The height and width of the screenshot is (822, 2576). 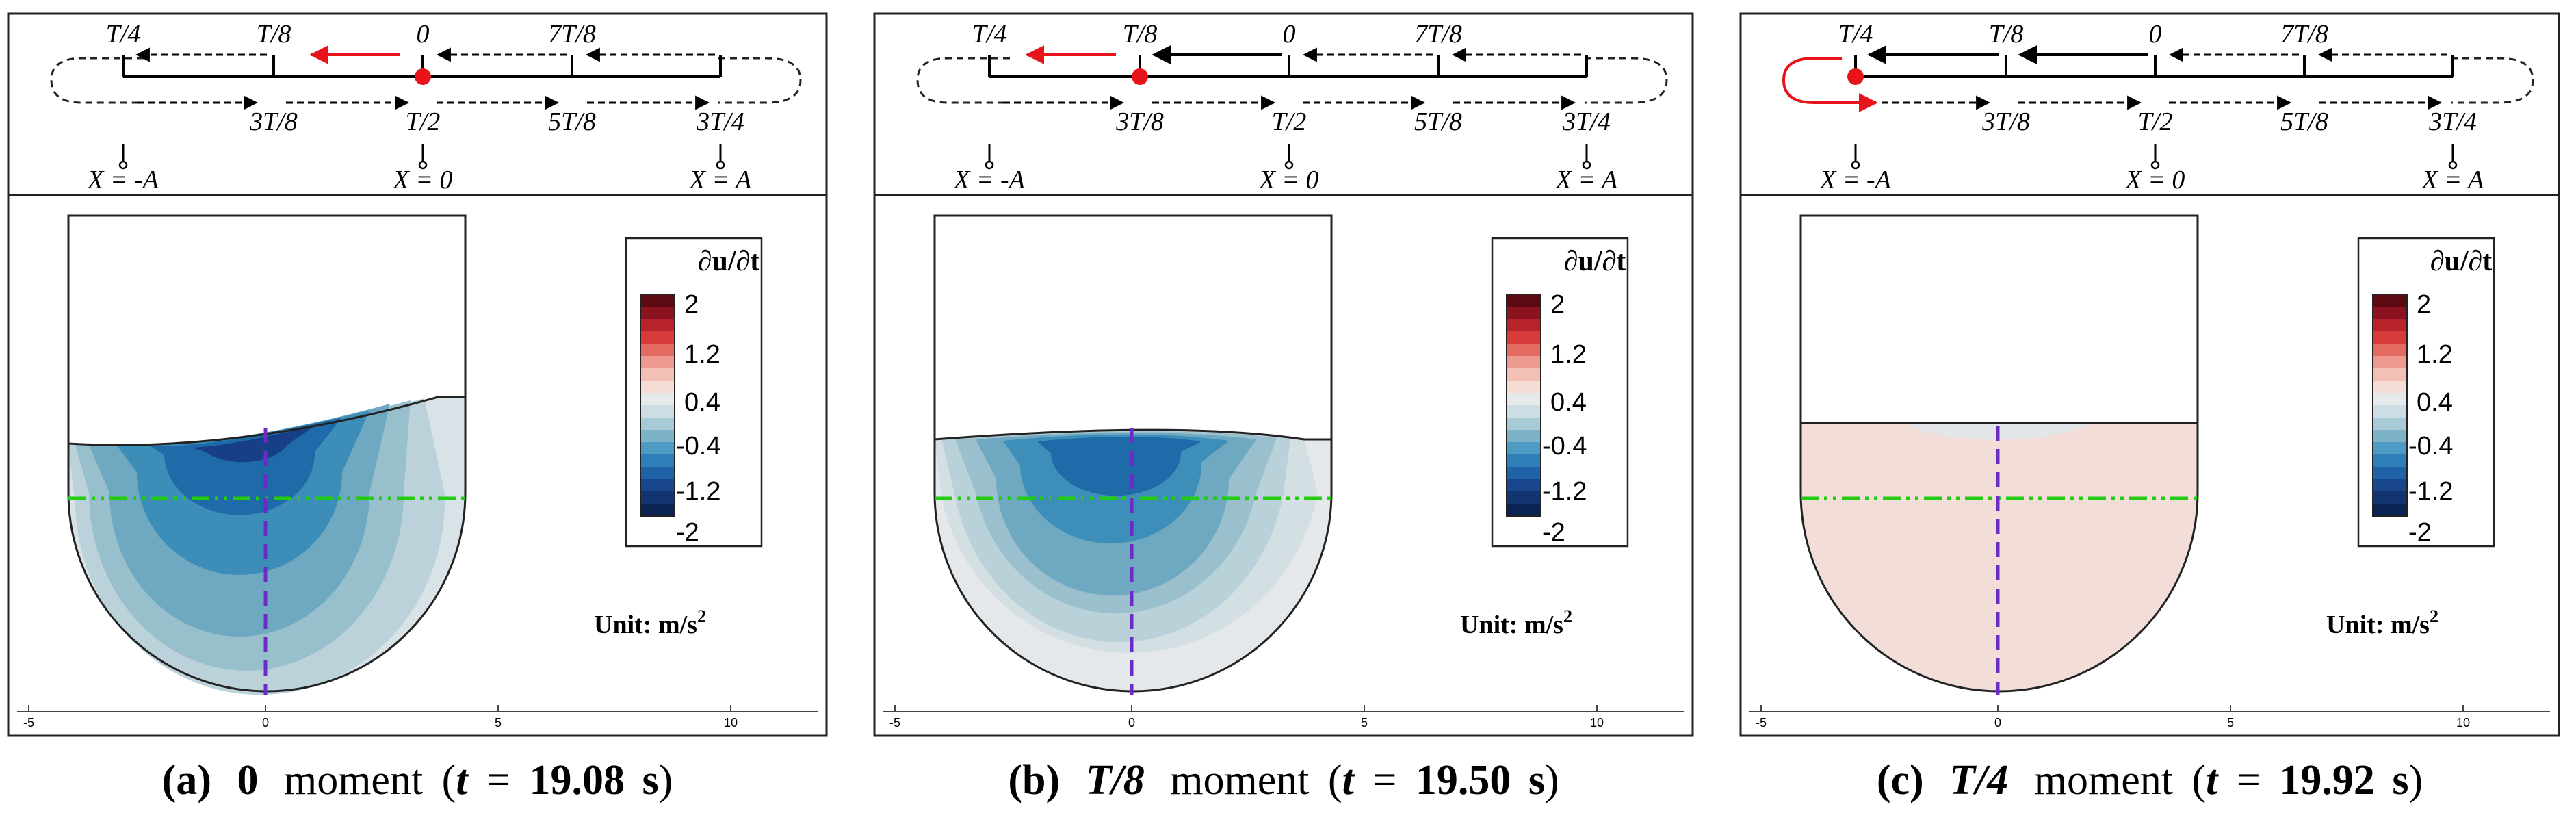 What do you see at coordinates (1830, 84) in the screenshot?
I see `red-return-loop` at bounding box center [1830, 84].